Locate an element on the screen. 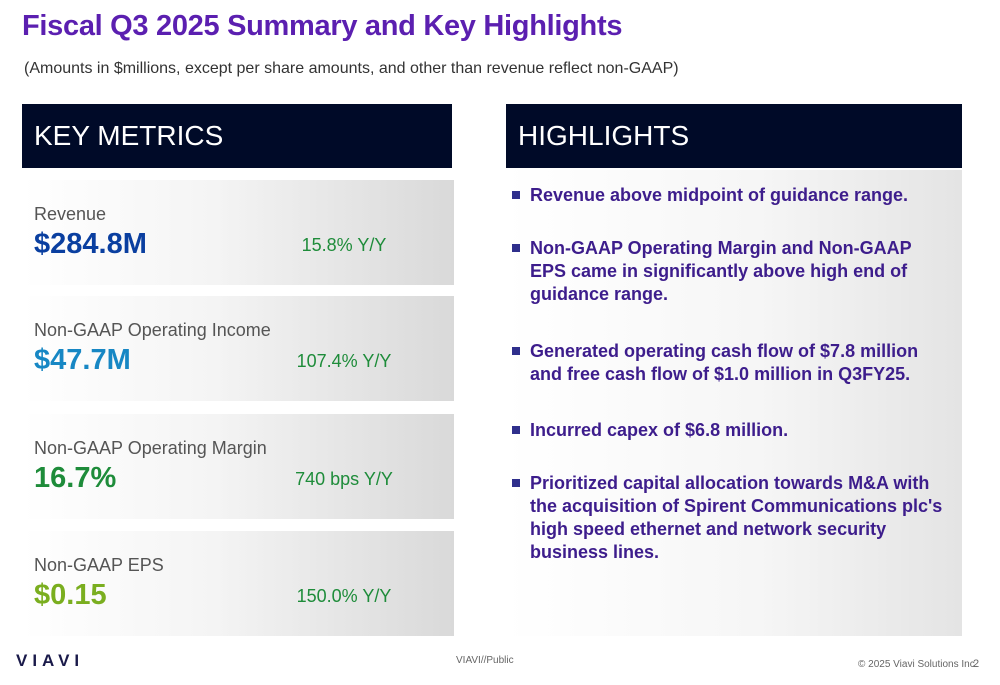 Image resolution: width=1000 pixels, height=685 pixels. metric-change: 150.0% Y/Y is located at coordinates (344, 596).